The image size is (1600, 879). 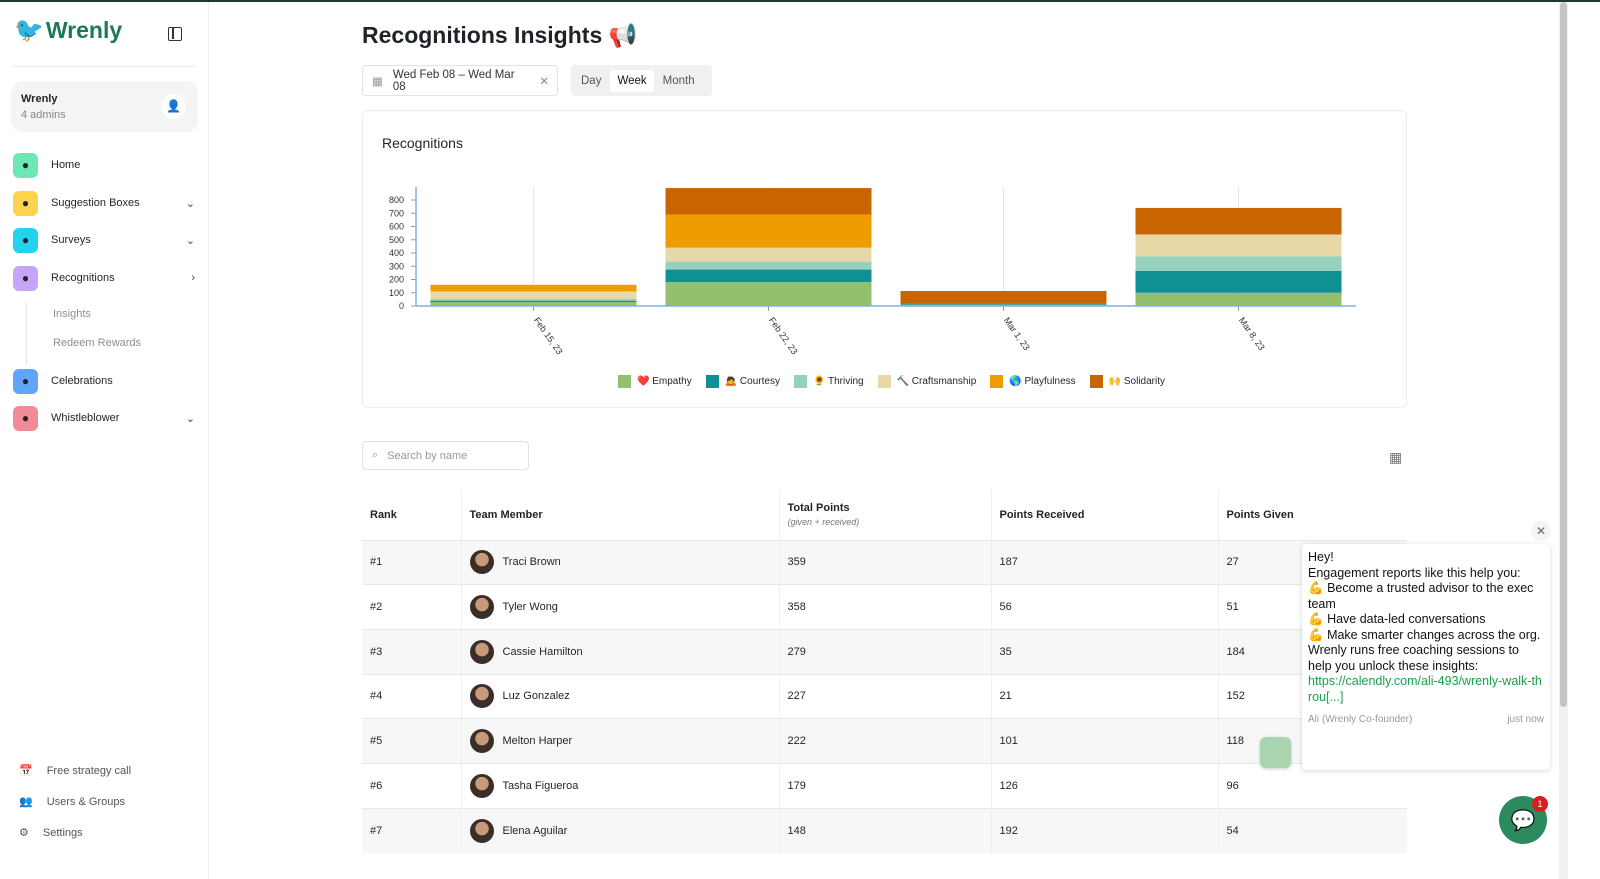 I want to click on period-day: Day, so click(x=591, y=80).